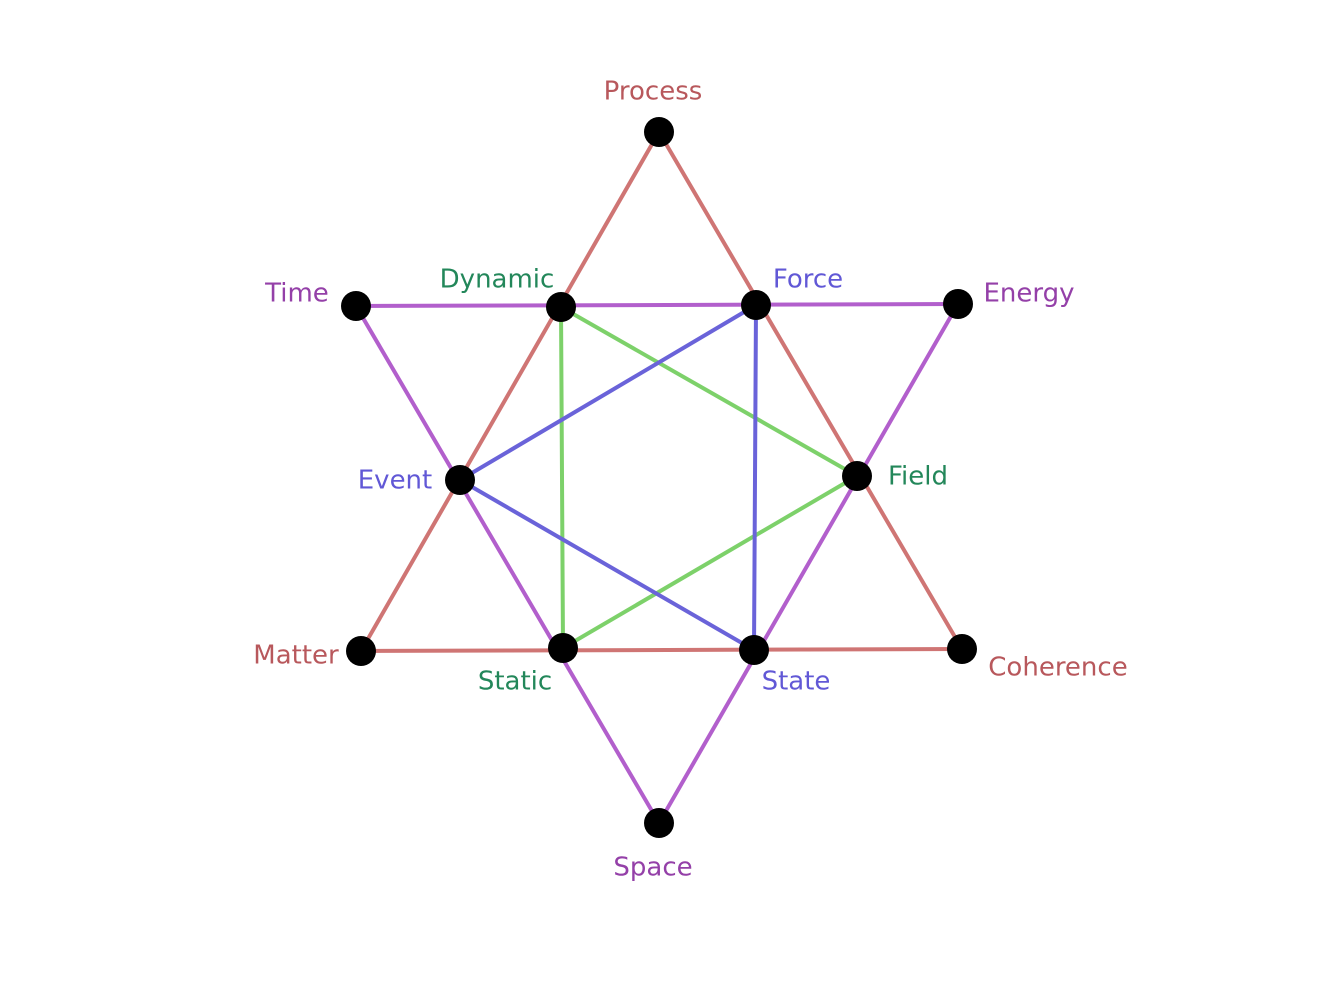 This screenshot has height=1000, width=1333. What do you see at coordinates (857, 476) in the screenshot?
I see `node-field` at bounding box center [857, 476].